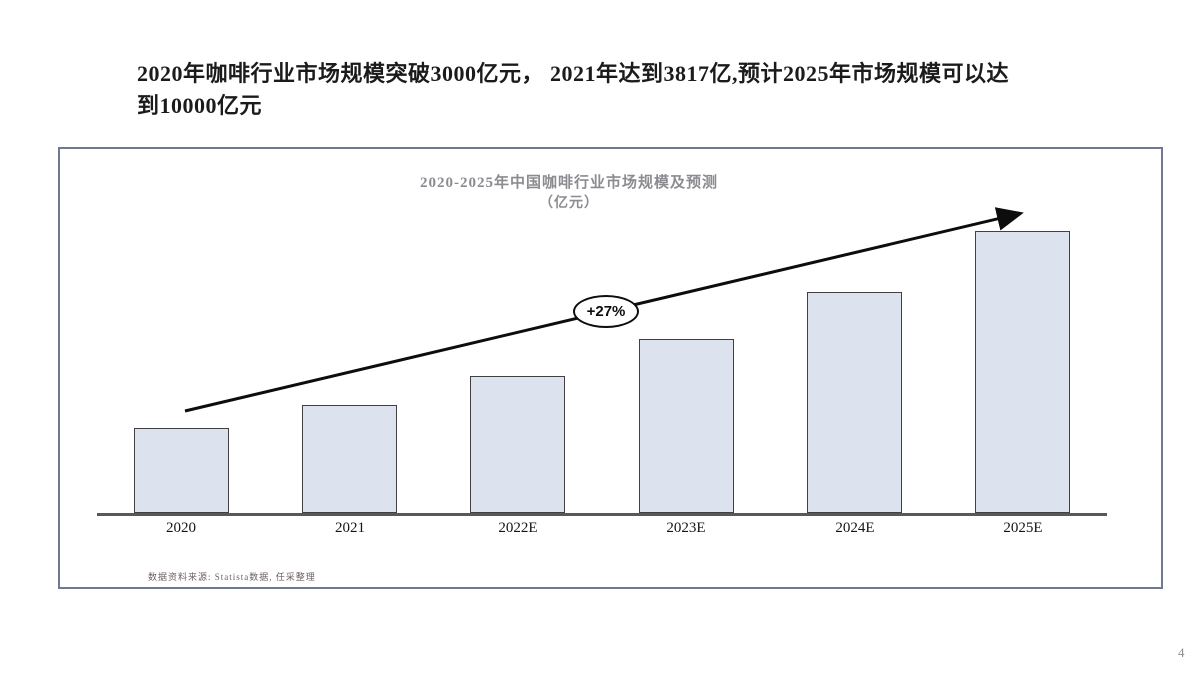 This screenshot has height=675, width=1200. What do you see at coordinates (518, 528) in the screenshot?
I see `x-axis-label: 2022E` at bounding box center [518, 528].